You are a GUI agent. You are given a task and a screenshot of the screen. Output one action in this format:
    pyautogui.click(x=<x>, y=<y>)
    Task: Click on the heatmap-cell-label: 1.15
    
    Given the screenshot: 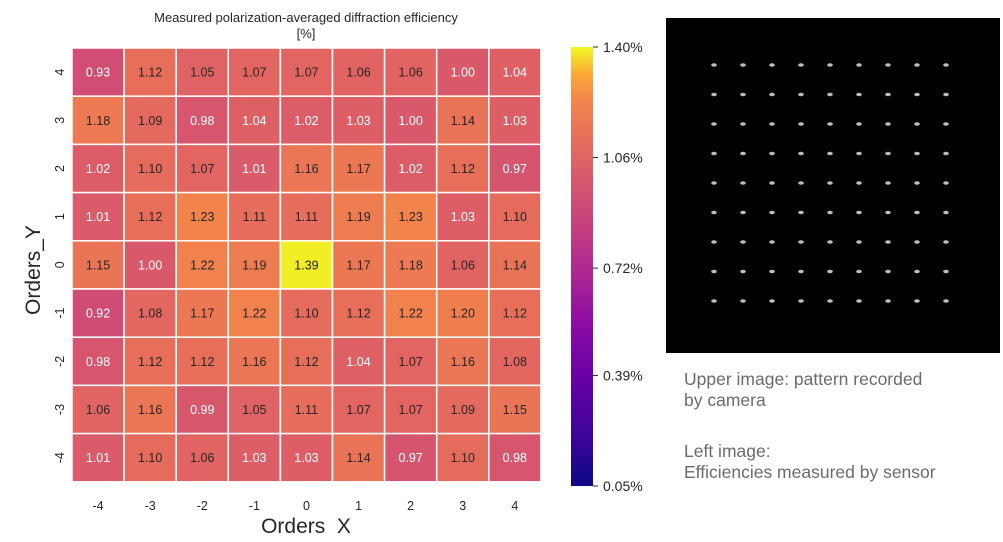 What is the action you would take?
    pyautogui.click(x=98, y=265)
    